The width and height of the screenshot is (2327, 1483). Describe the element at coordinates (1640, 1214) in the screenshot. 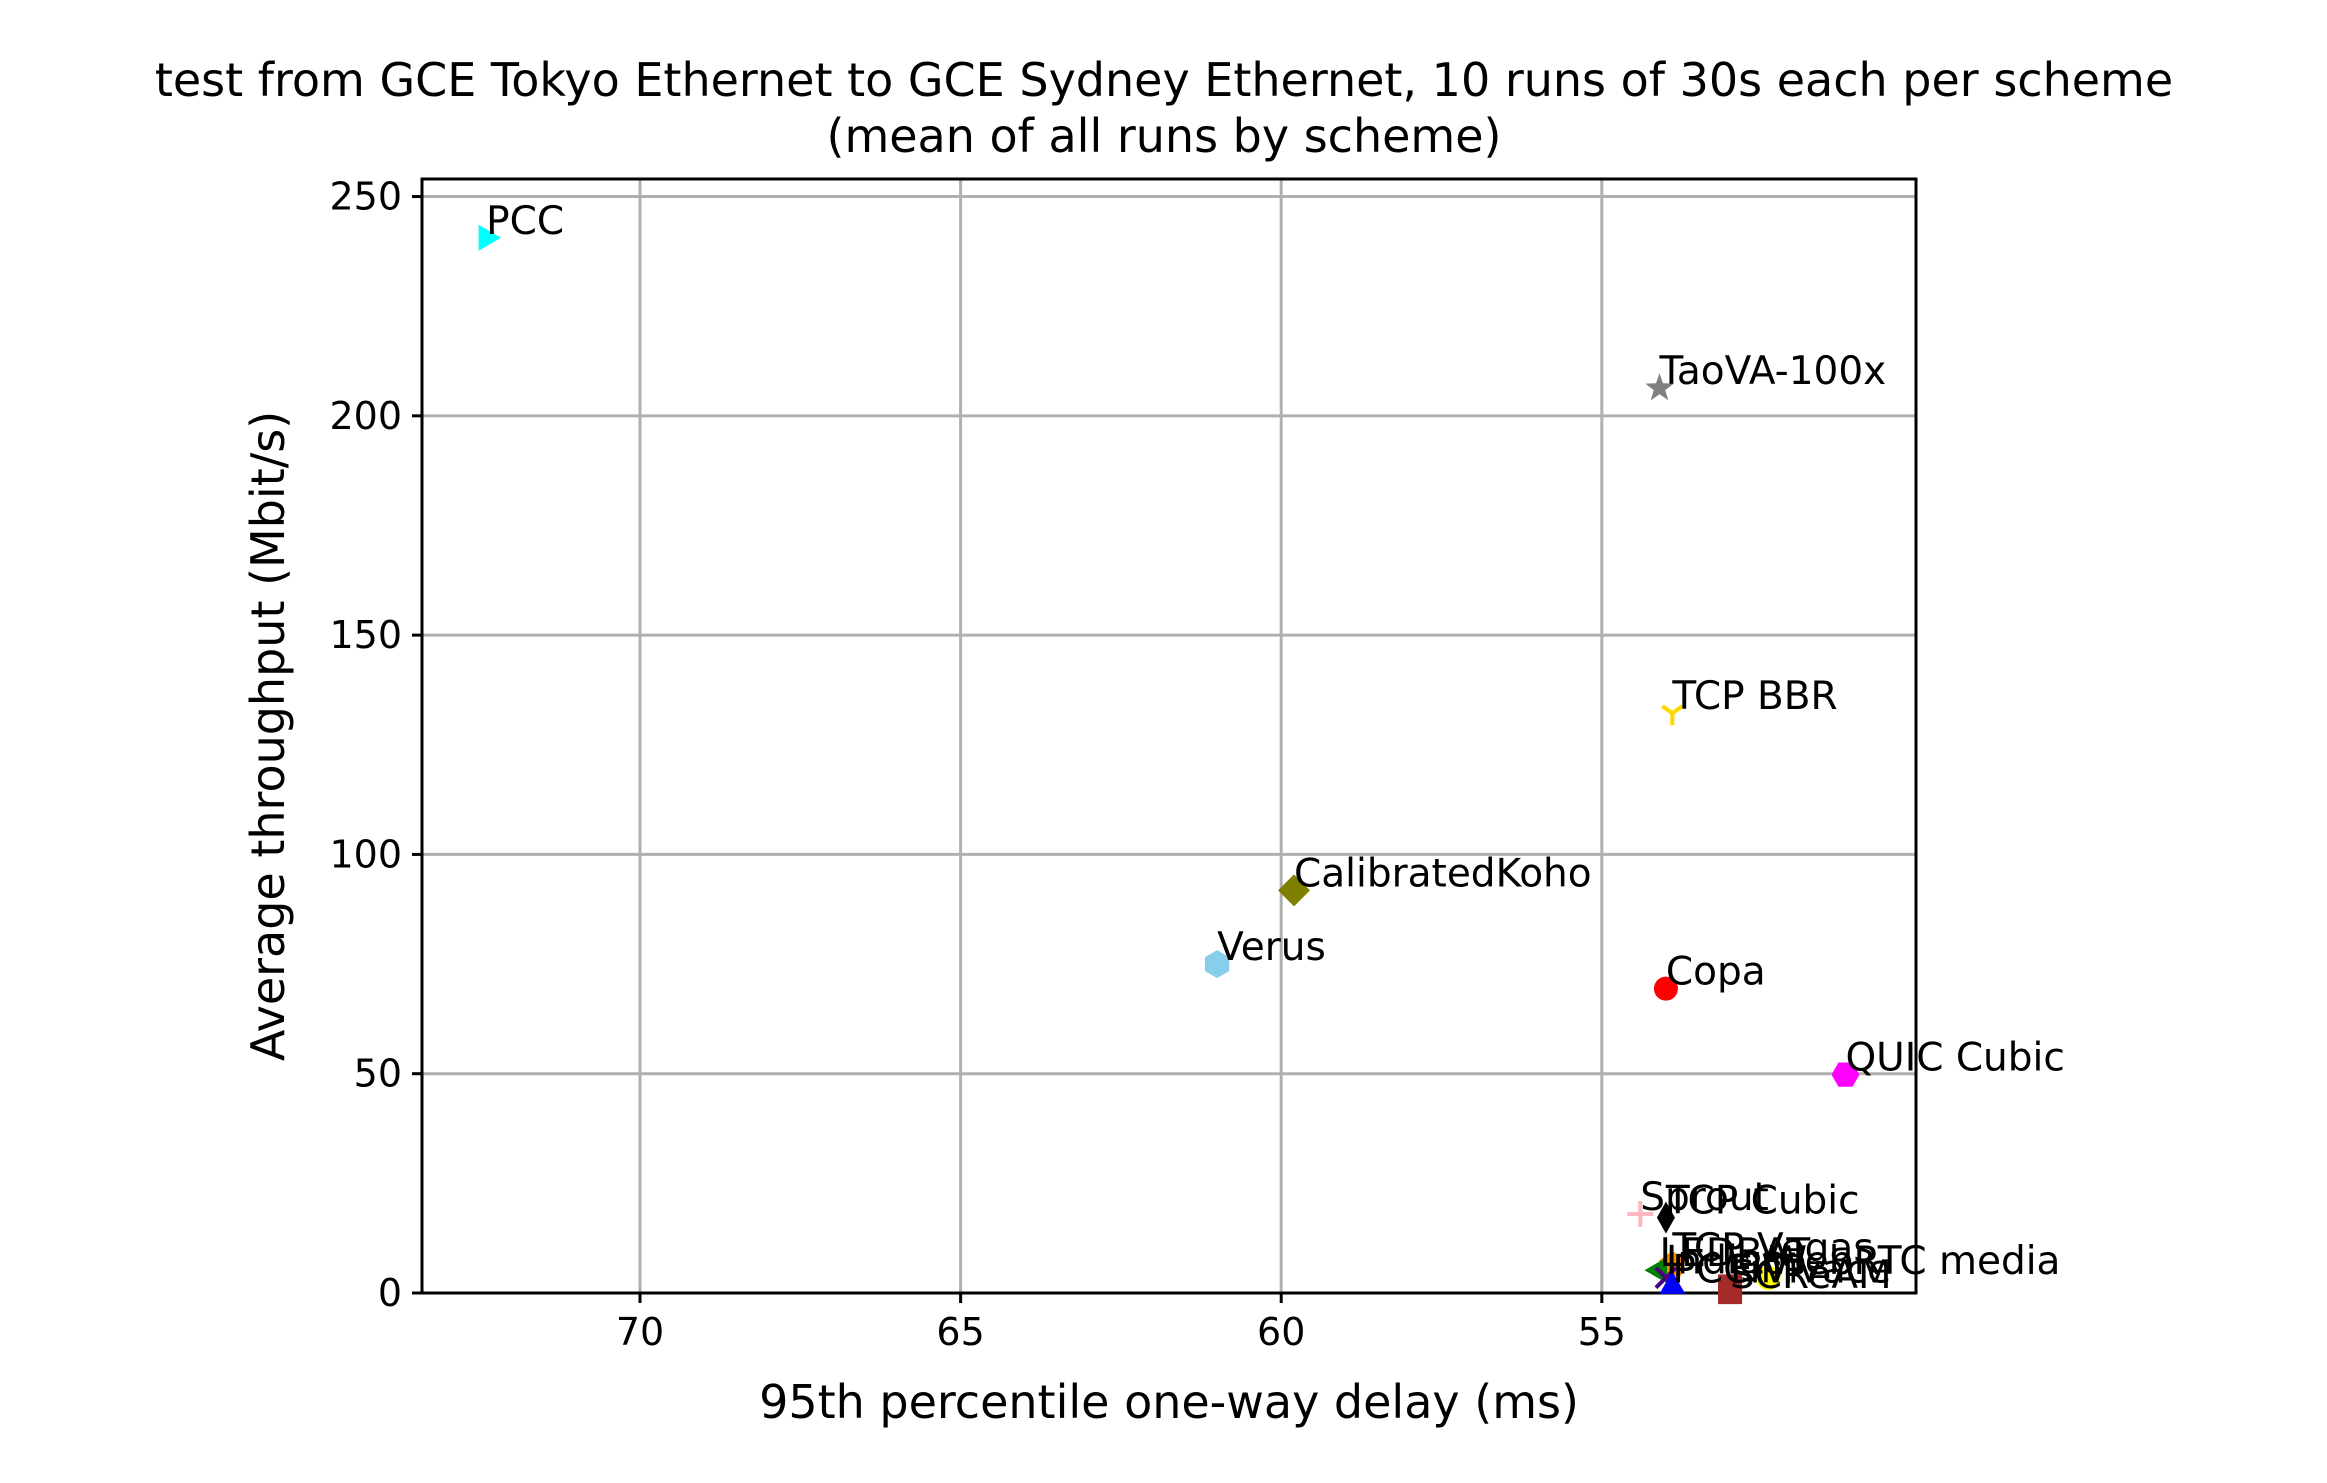

I see `point-sprout` at that location.